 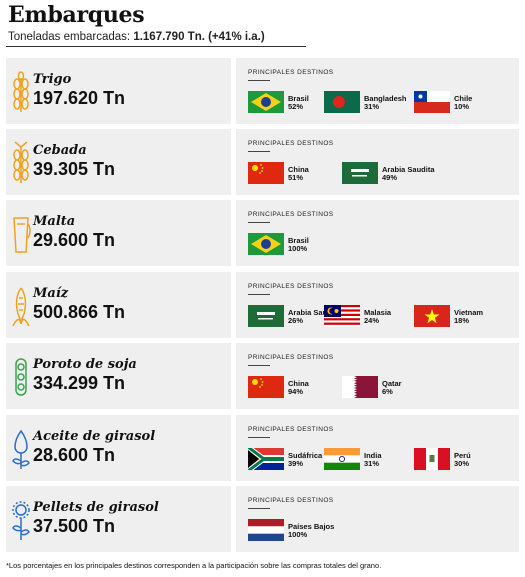 I want to click on grain-name: Maíz, so click(x=51, y=293).